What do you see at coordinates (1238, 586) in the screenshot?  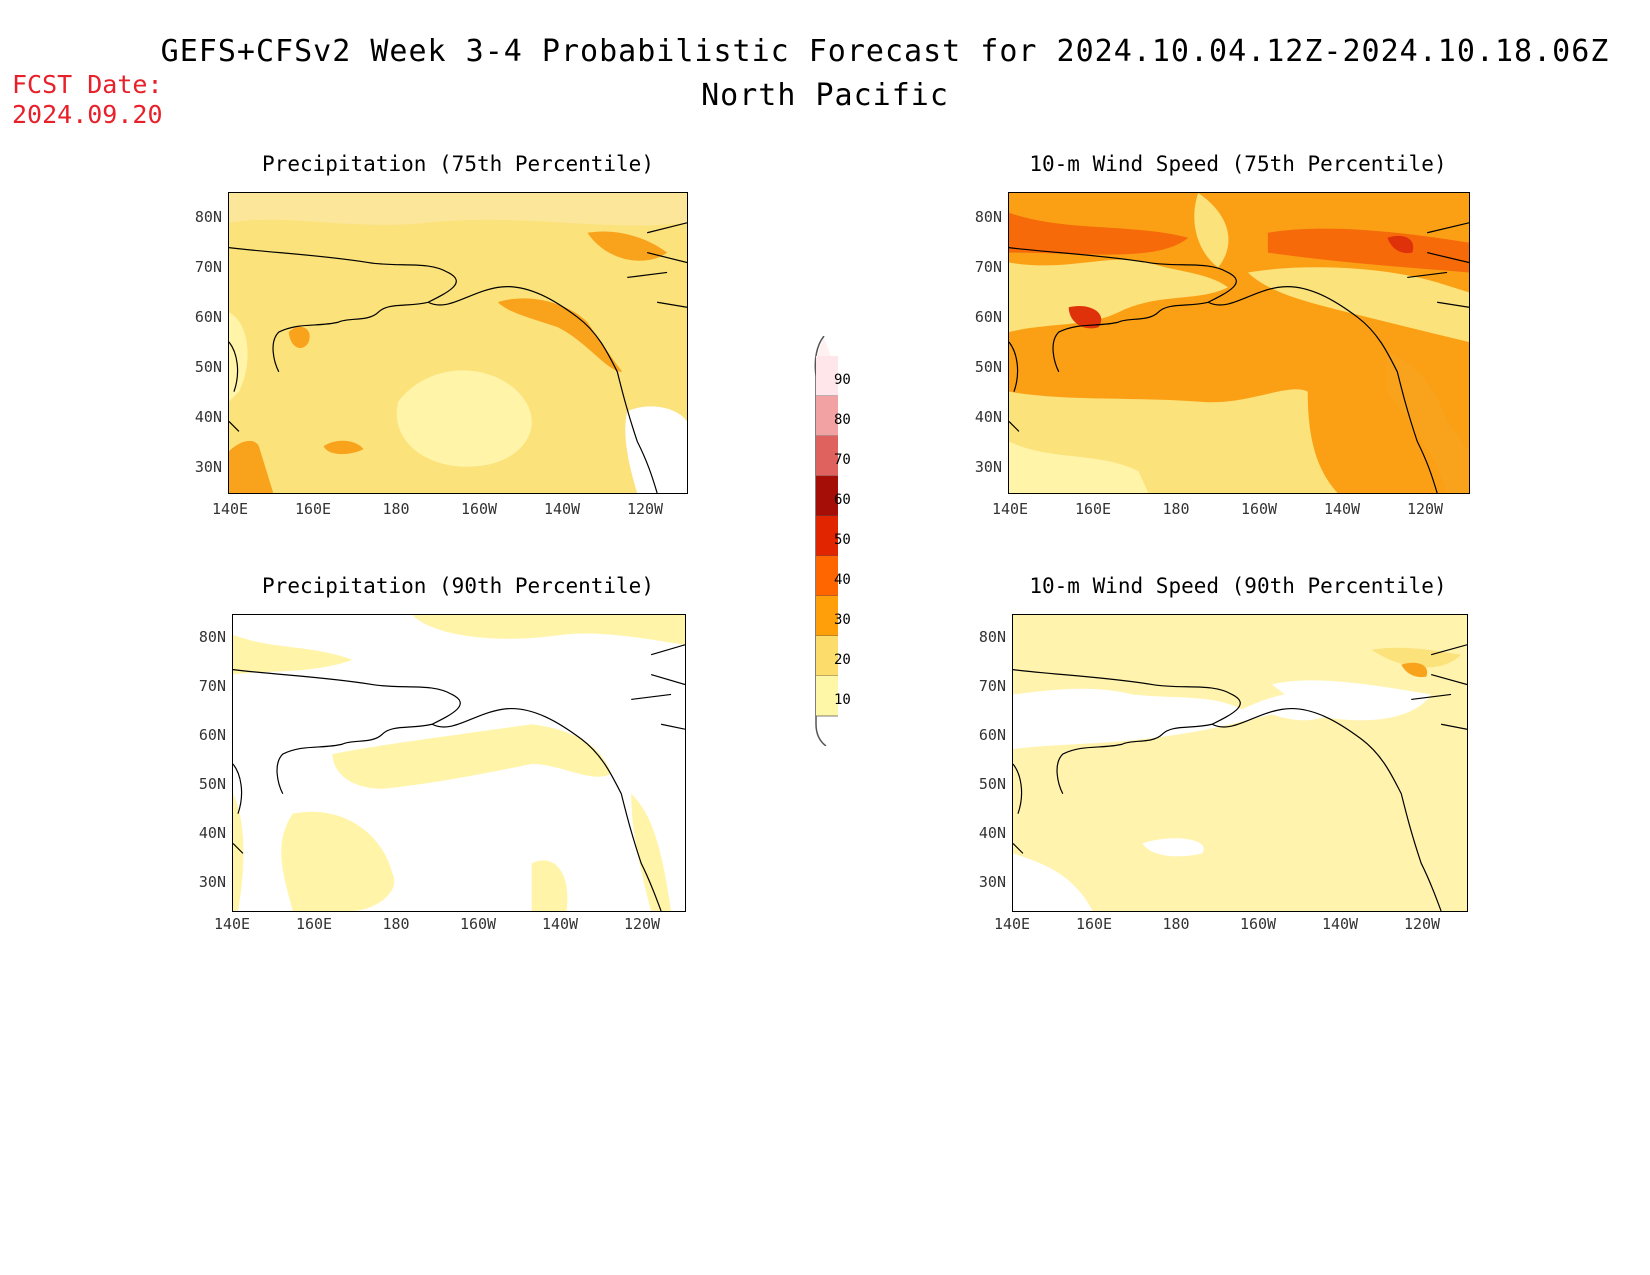 I see `panel-title-wind90: 10-m Wind Speed (90th Percentile)` at bounding box center [1238, 586].